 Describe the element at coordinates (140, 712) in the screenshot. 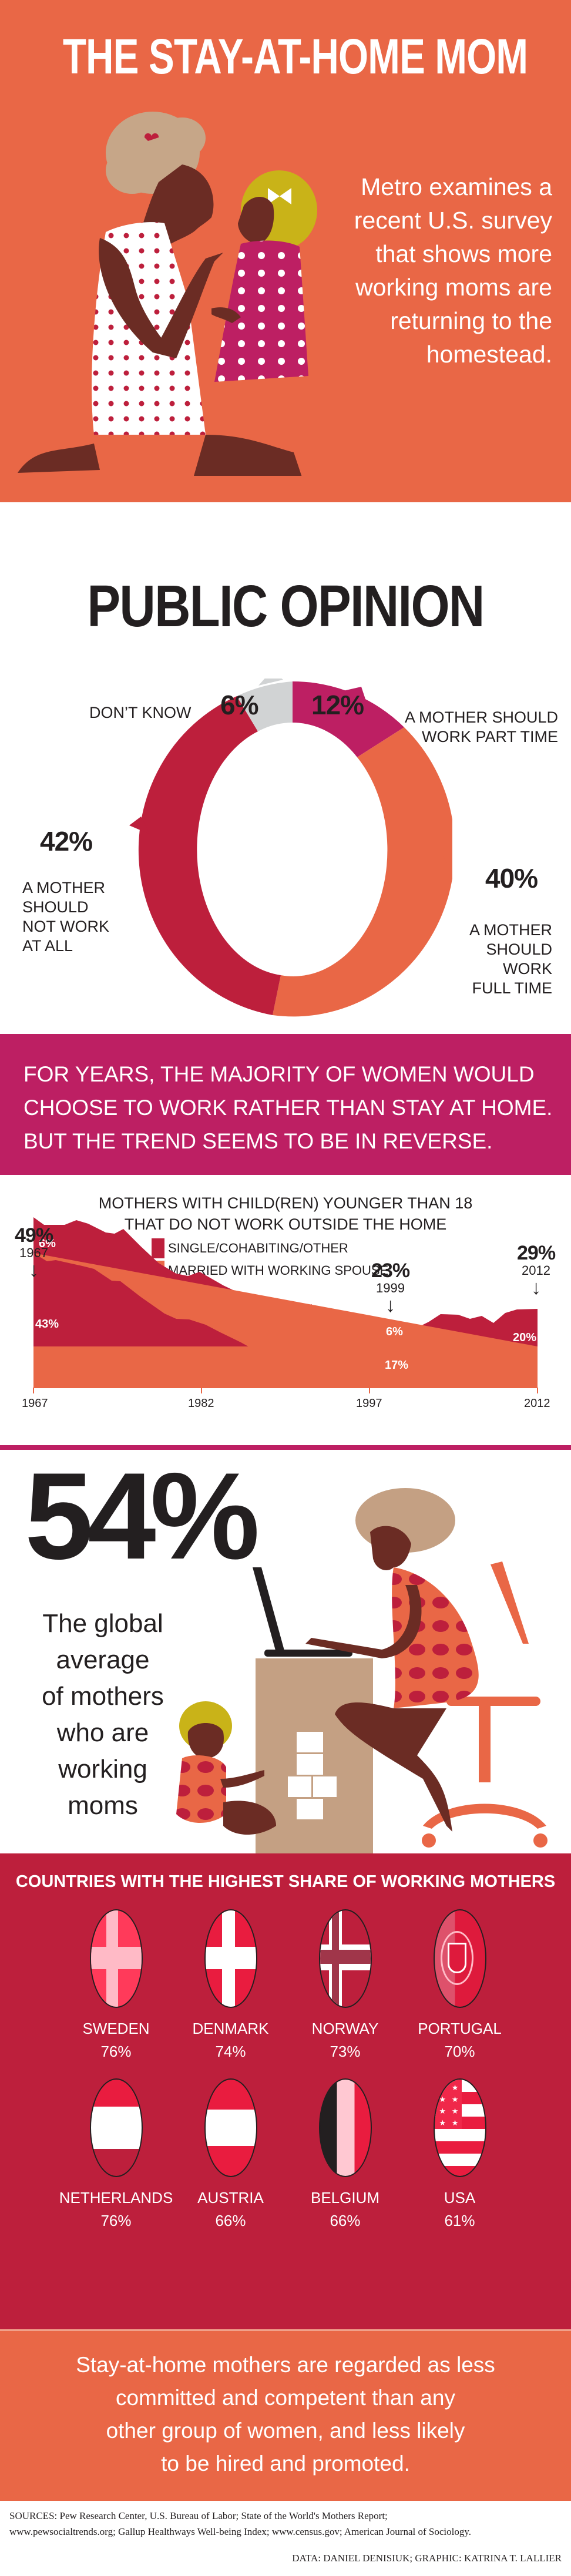

I see `dont-know-label: DON’T KNOW` at that location.